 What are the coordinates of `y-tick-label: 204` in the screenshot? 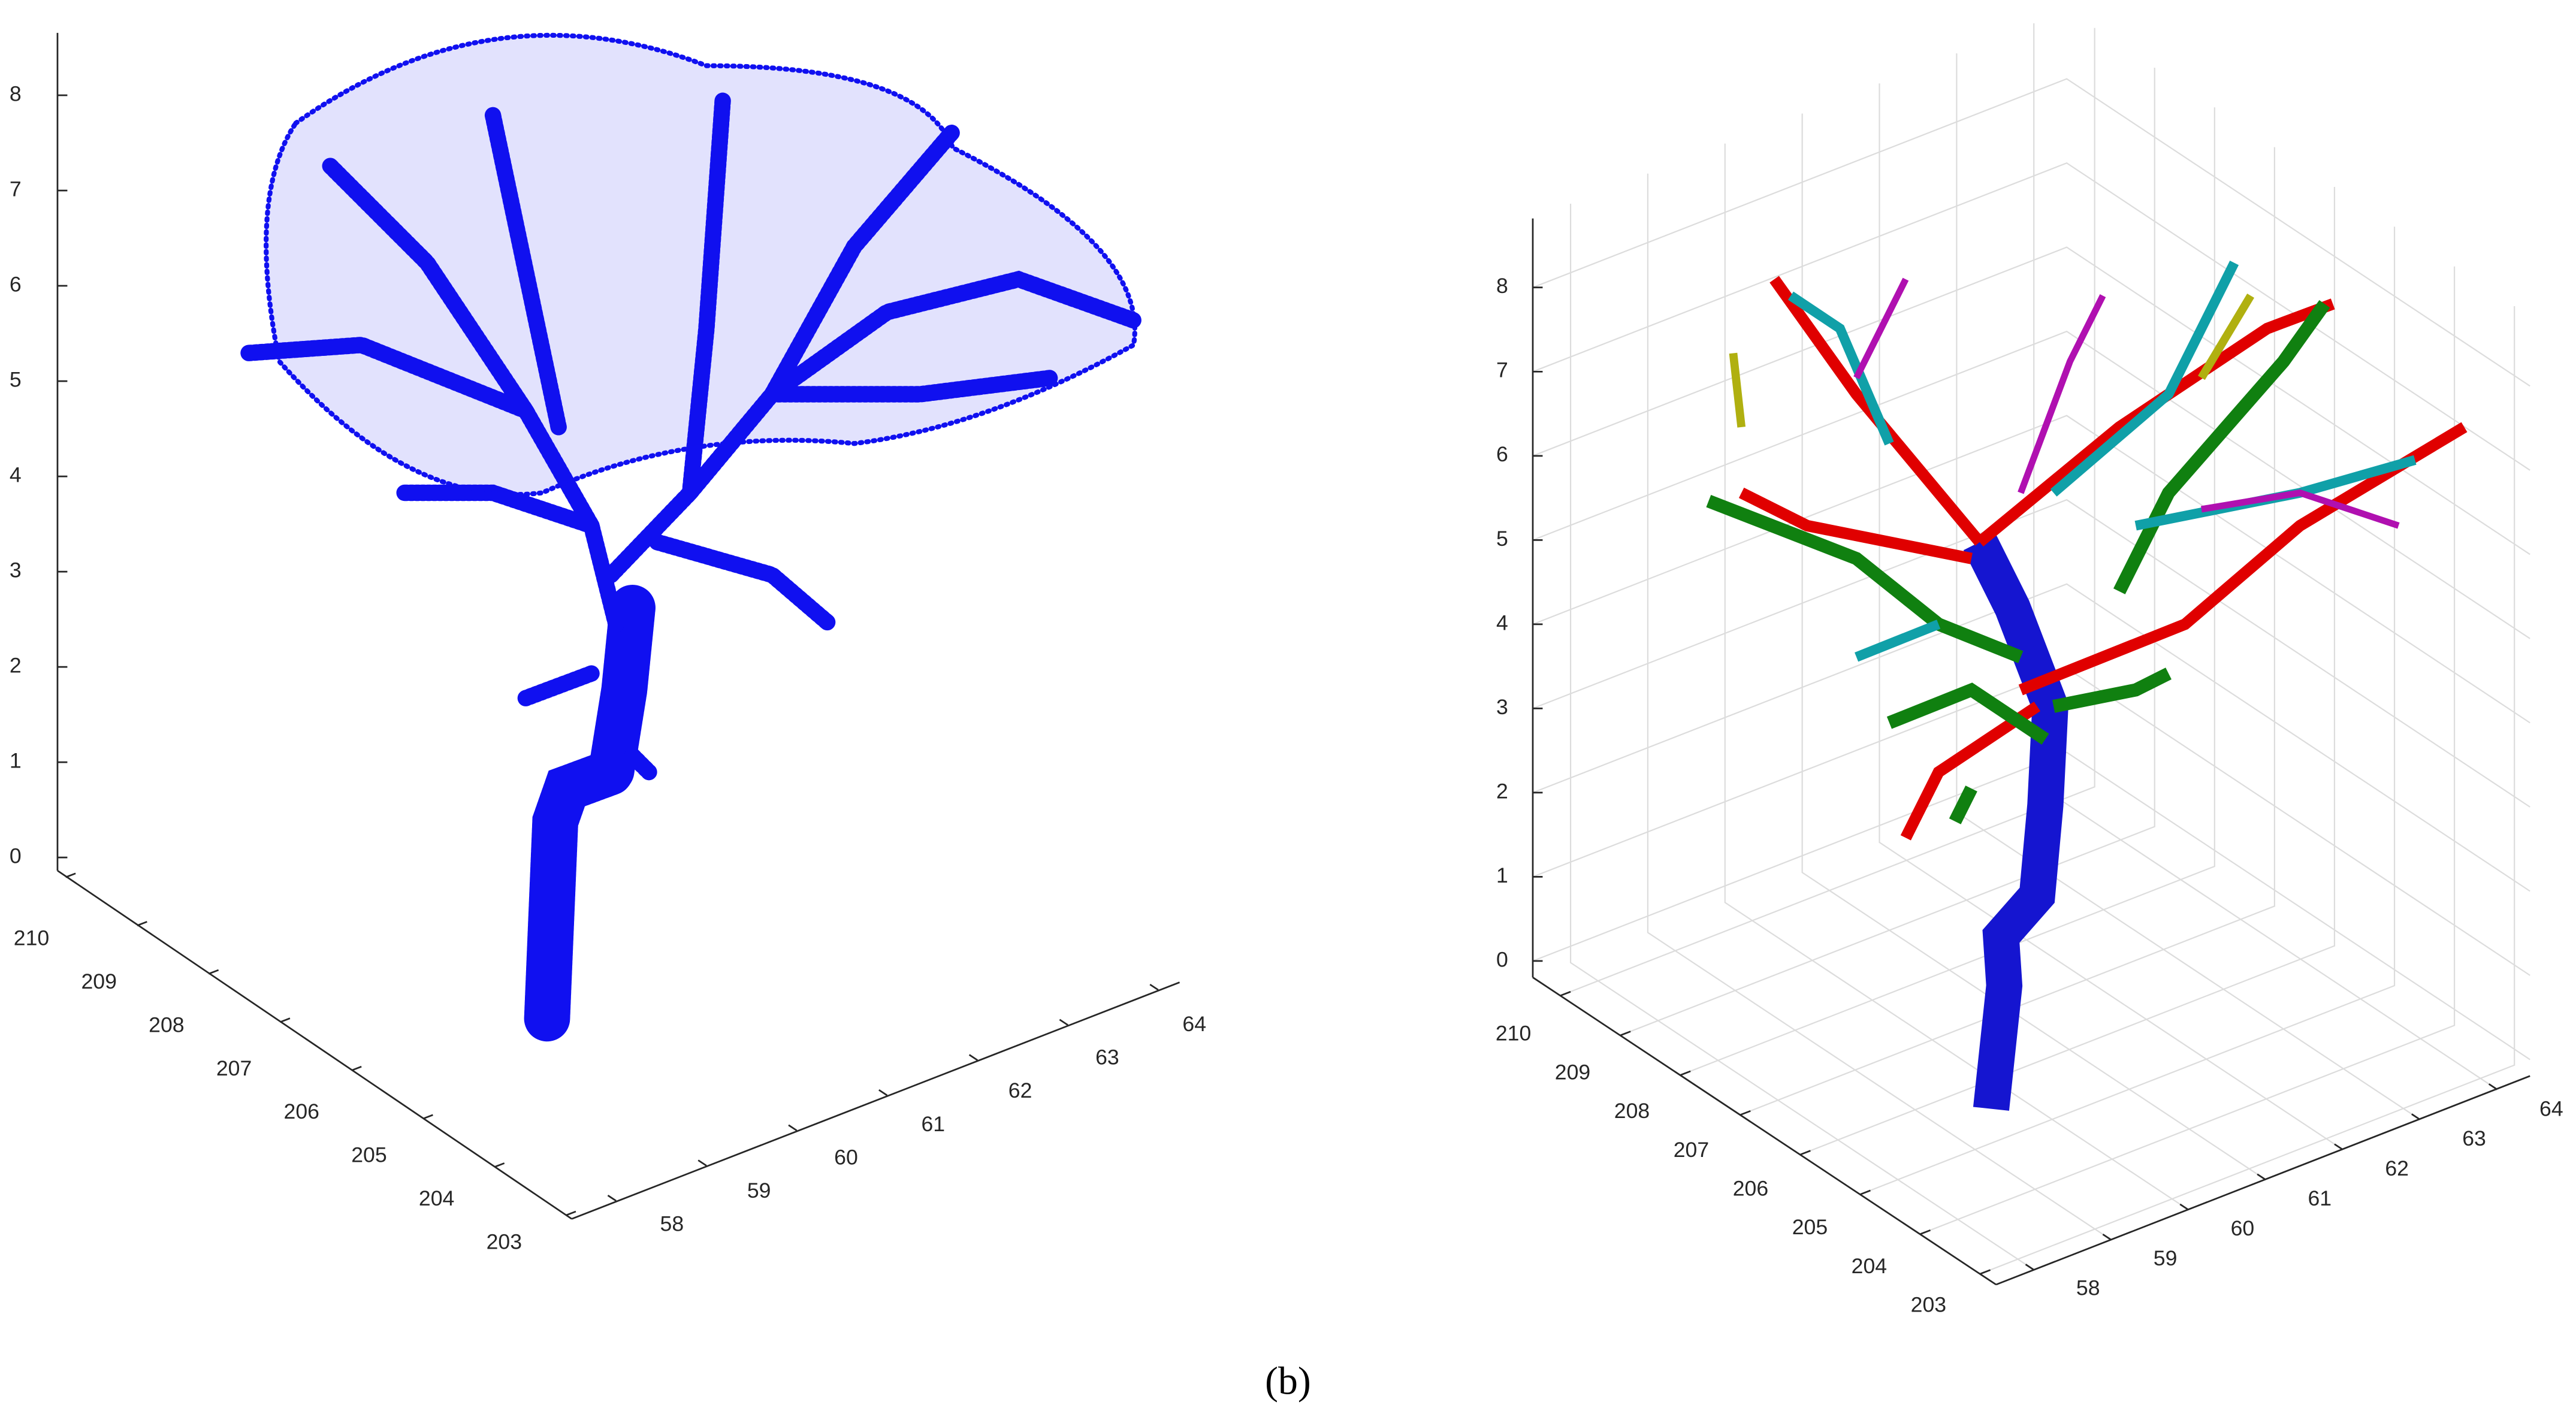 It's located at (1870, 1266).